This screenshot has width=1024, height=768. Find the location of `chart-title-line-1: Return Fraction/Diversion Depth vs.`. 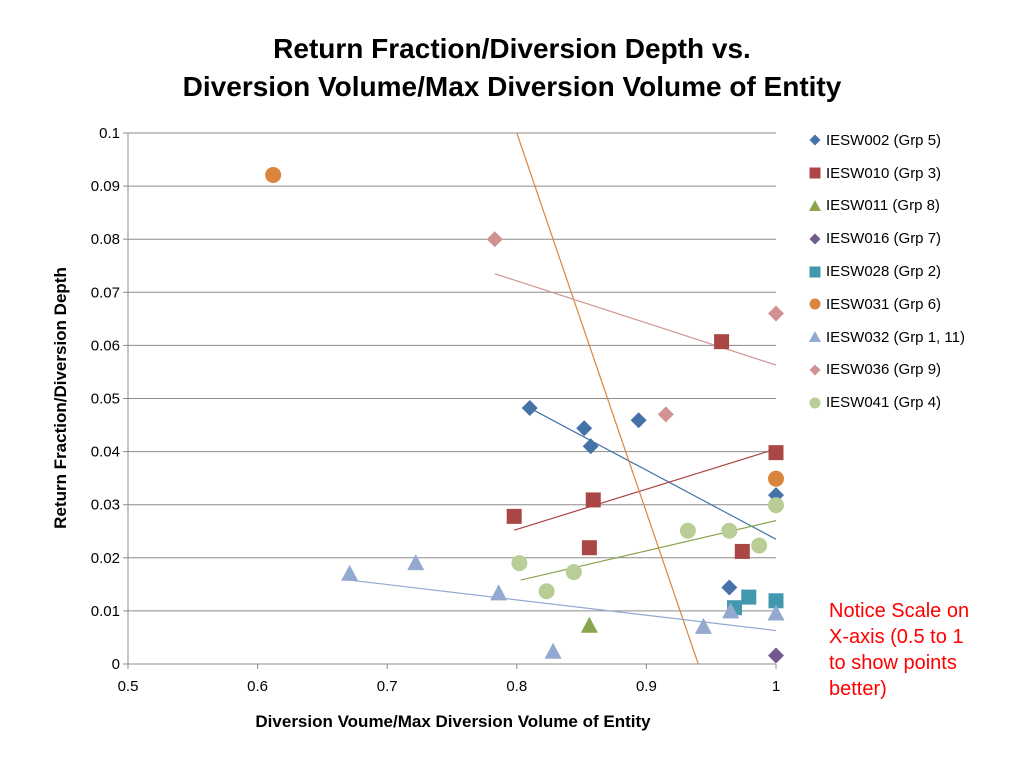

chart-title-line-1: Return Fraction/Diversion Depth vs. is located at coordinates (512, 48).